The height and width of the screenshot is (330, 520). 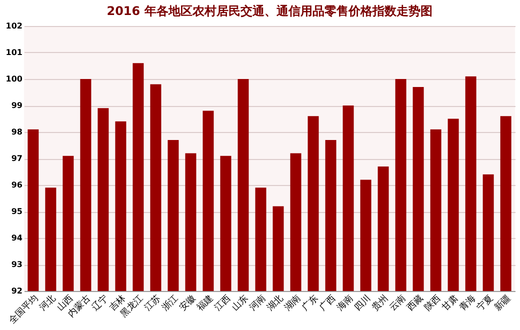 What do you see at coordinates (14, 79) in the screenshot?
I see `y-tick-label: 100` at bounding box center [14, 79].